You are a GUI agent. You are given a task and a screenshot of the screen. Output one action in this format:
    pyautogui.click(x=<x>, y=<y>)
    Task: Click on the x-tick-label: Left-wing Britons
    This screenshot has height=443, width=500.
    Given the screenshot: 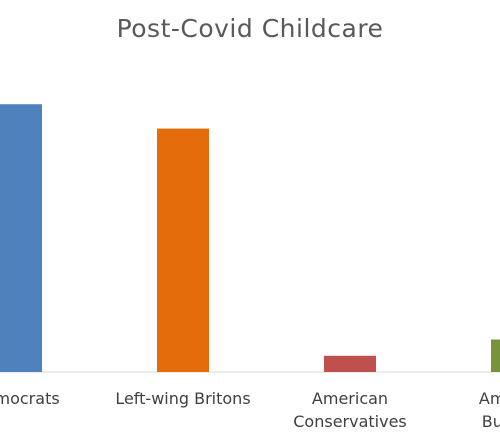 What is the action you would take?
    pyautogui.click(x=182, y=398)
    